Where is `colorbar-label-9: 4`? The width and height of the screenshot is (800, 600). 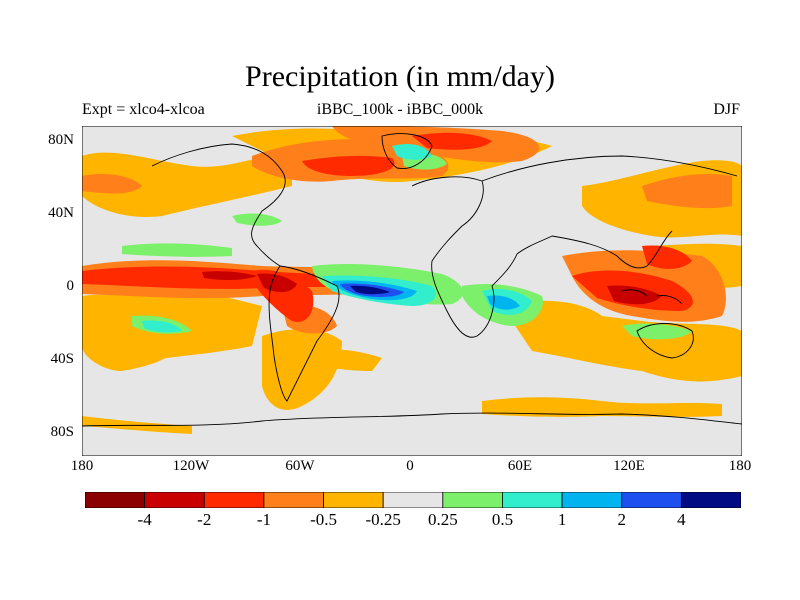
colorbar-label-9: 4 is located at coordinates (681, 519).